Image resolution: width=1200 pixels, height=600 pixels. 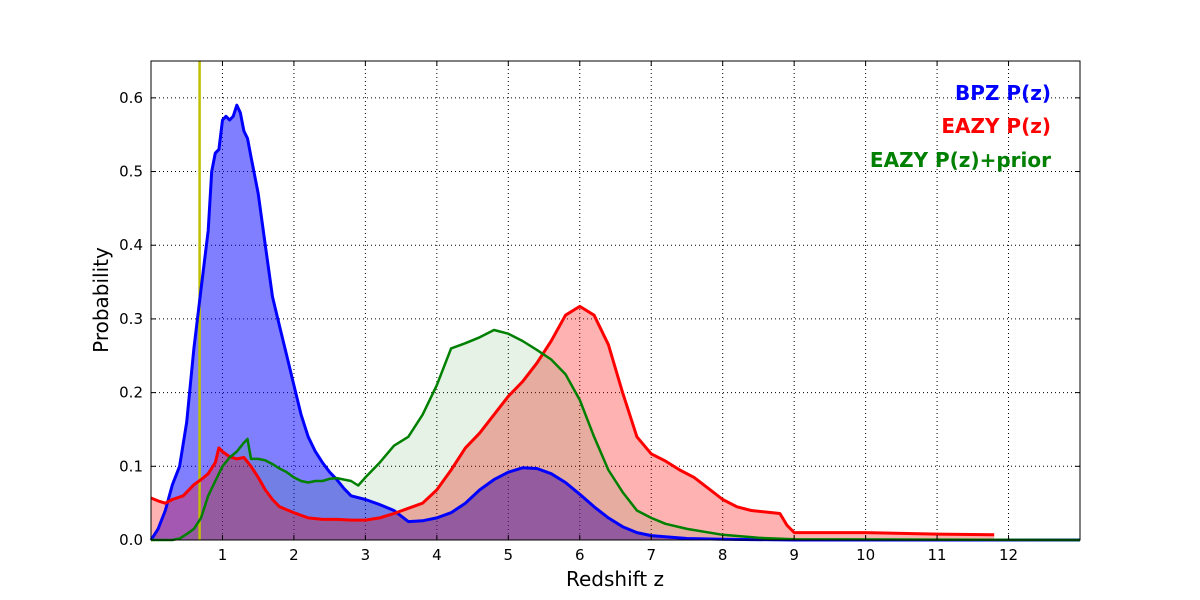 What do you see at coordinates (794, 555) in the screenshot?
I see `x-tick-label: 9` at bounding box center [794, 555].